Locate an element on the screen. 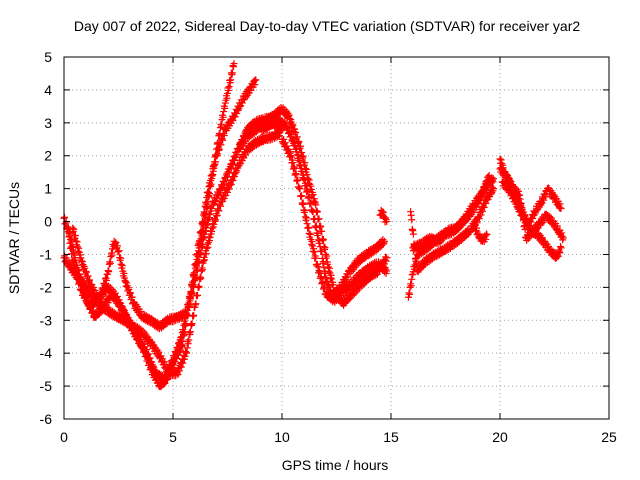 This screenshot has width=640, height=480. series-track-k is located at coordinates (451, 213).